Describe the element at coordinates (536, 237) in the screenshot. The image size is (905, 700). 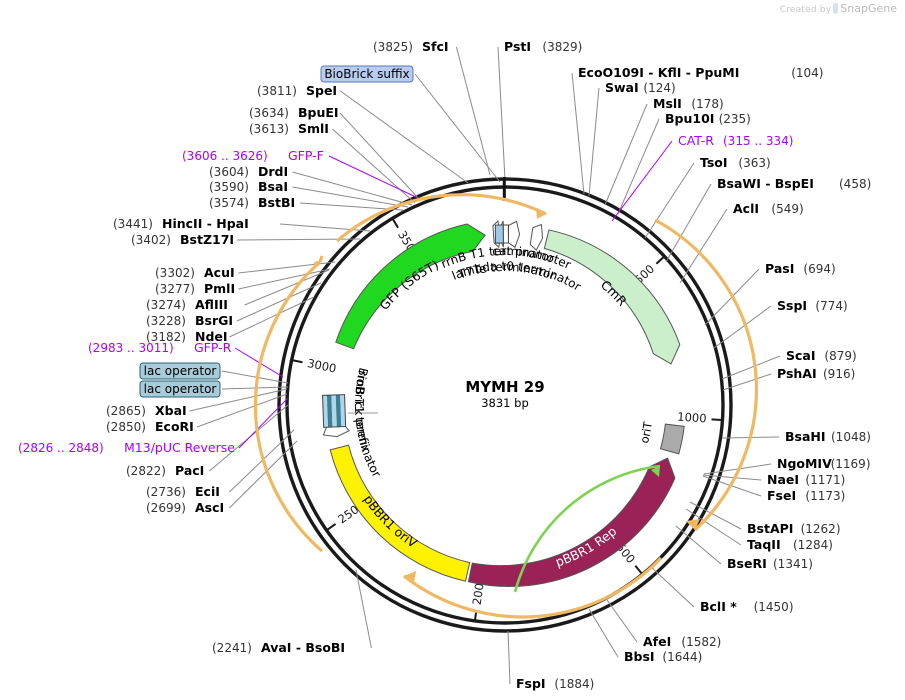
I see `feature-cat-promoter` at that location.